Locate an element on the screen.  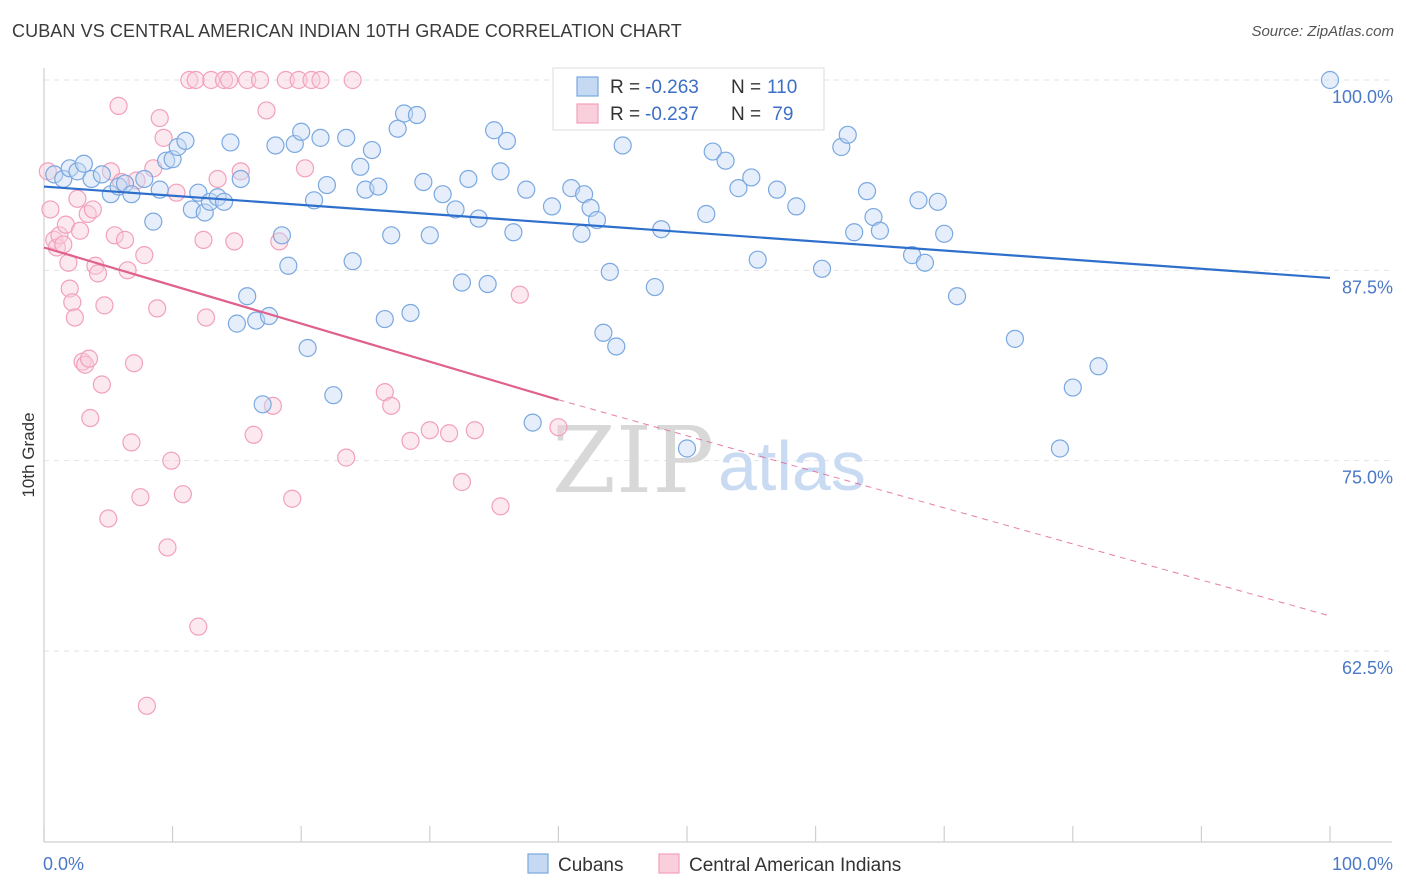
legend-n-label-1: N = is located at coordinates (746, 87).